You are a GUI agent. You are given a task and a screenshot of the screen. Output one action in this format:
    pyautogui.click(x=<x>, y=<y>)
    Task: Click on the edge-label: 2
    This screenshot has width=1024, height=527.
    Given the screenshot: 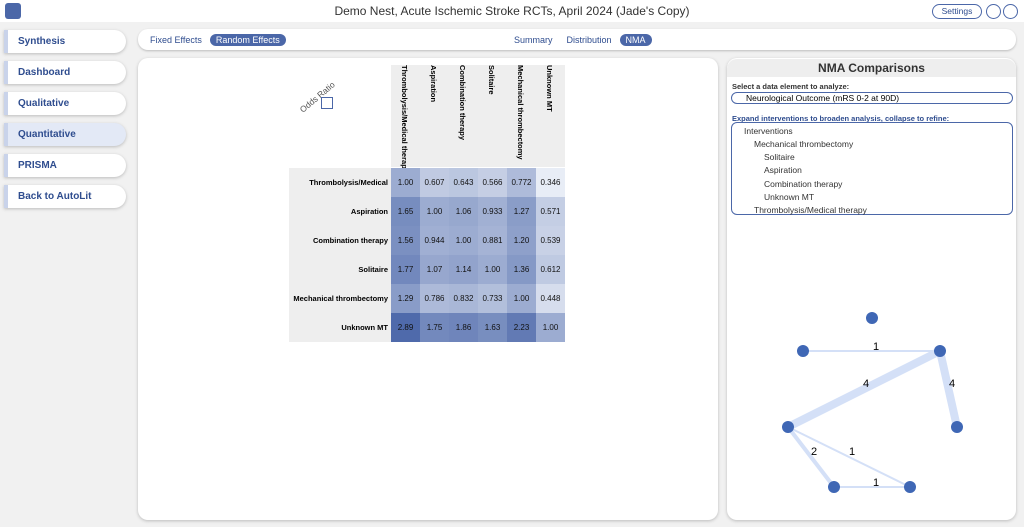 What is the action you would take?
    pyautogui.click(x=814, y=452)
    